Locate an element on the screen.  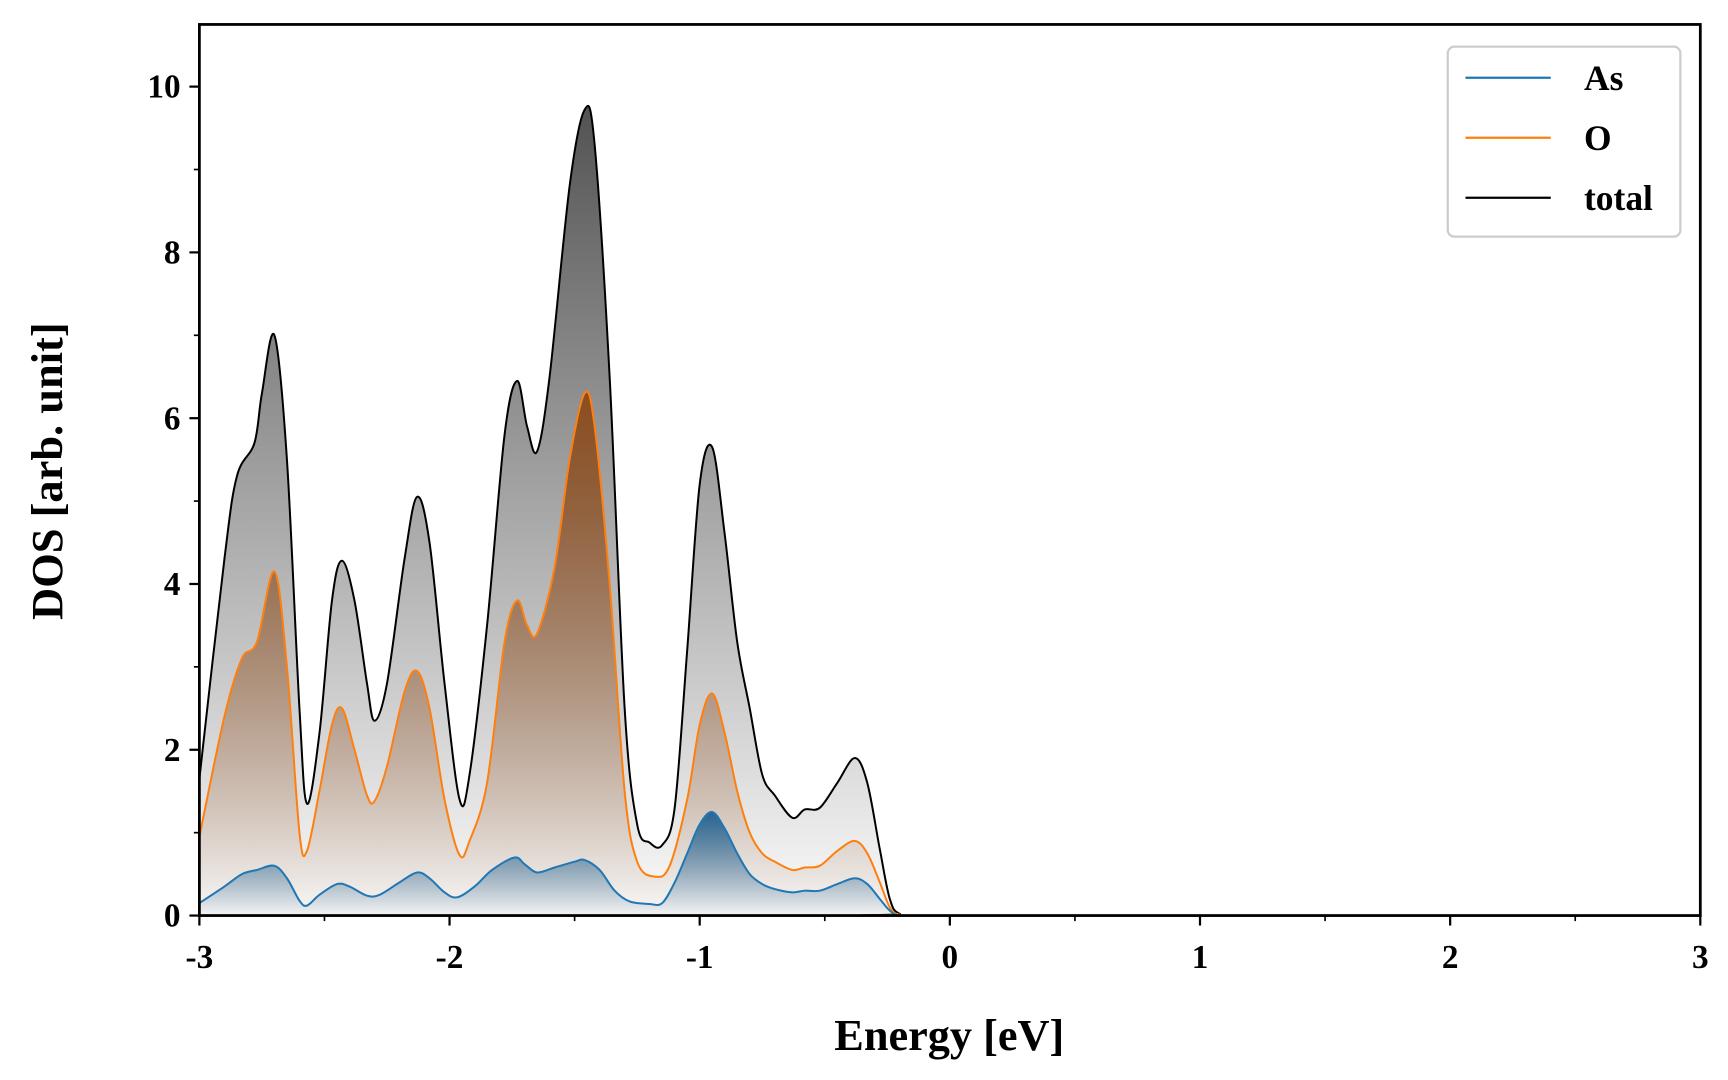
y-tick-label: 0 is located at coordinates (172, 916).